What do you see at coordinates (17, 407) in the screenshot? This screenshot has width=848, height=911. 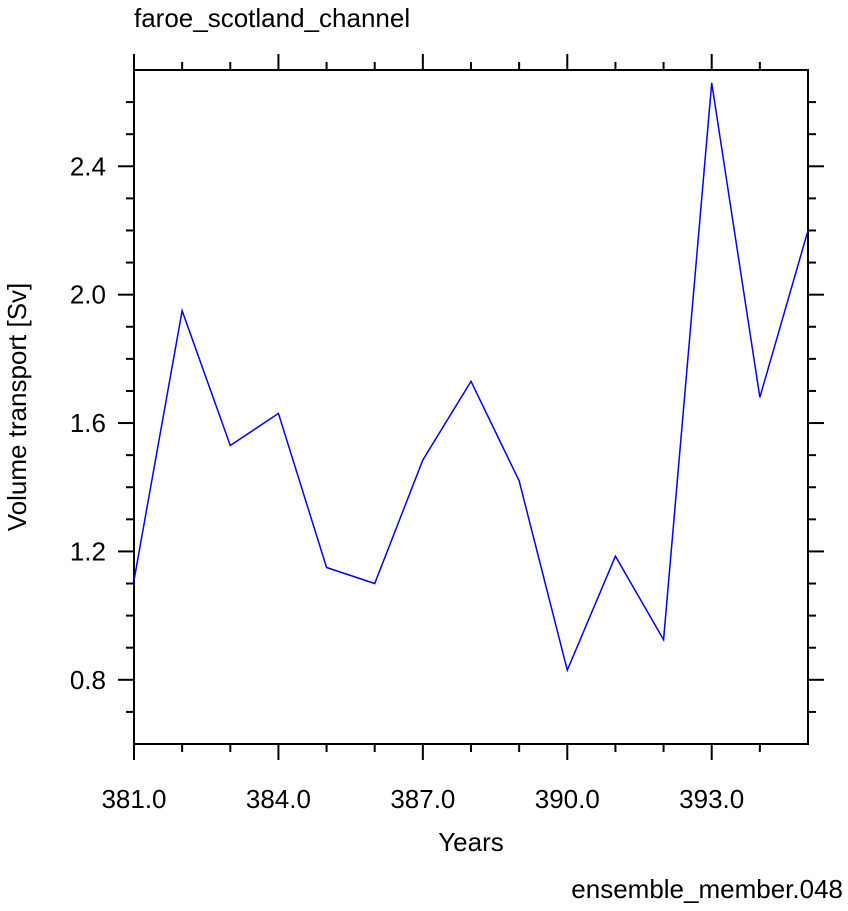 I see `y-axis-label: Volume transport [Sv]` at bounding box center [17, 407].